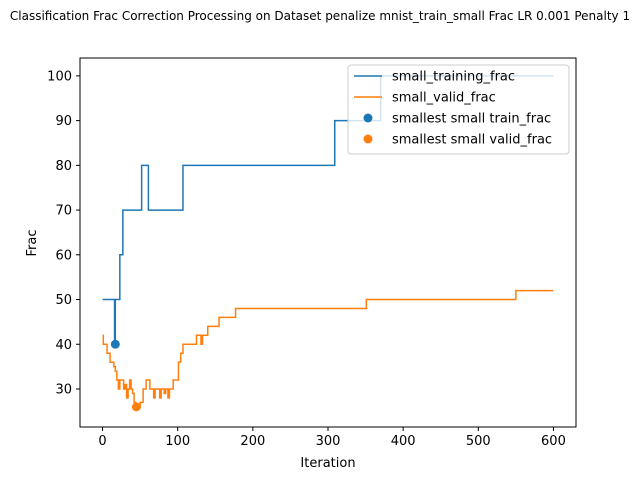 The width and height of the screenshot is (640, 480). What do you see at coordinates (63, 345) in the screenshot?
I see `y-tick-label: 40` at bounding box center [63, 345].